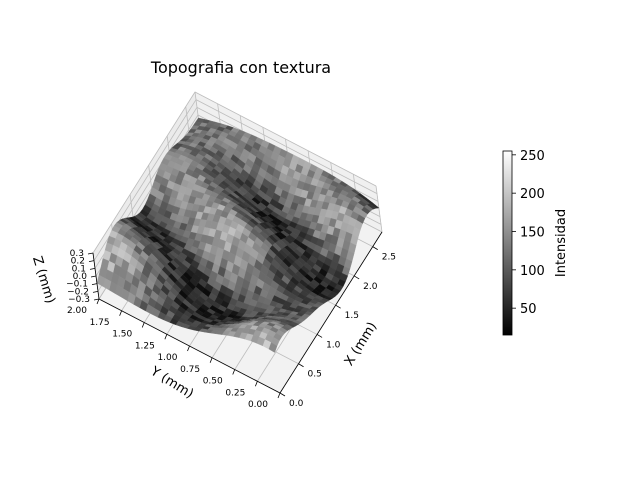 The height and width of the screenshot is (480, 640). What do you see at coordinates (80, 277) in the screenshot?
I see `z-tick-label: 0.0` at bounding box center [80, 277].